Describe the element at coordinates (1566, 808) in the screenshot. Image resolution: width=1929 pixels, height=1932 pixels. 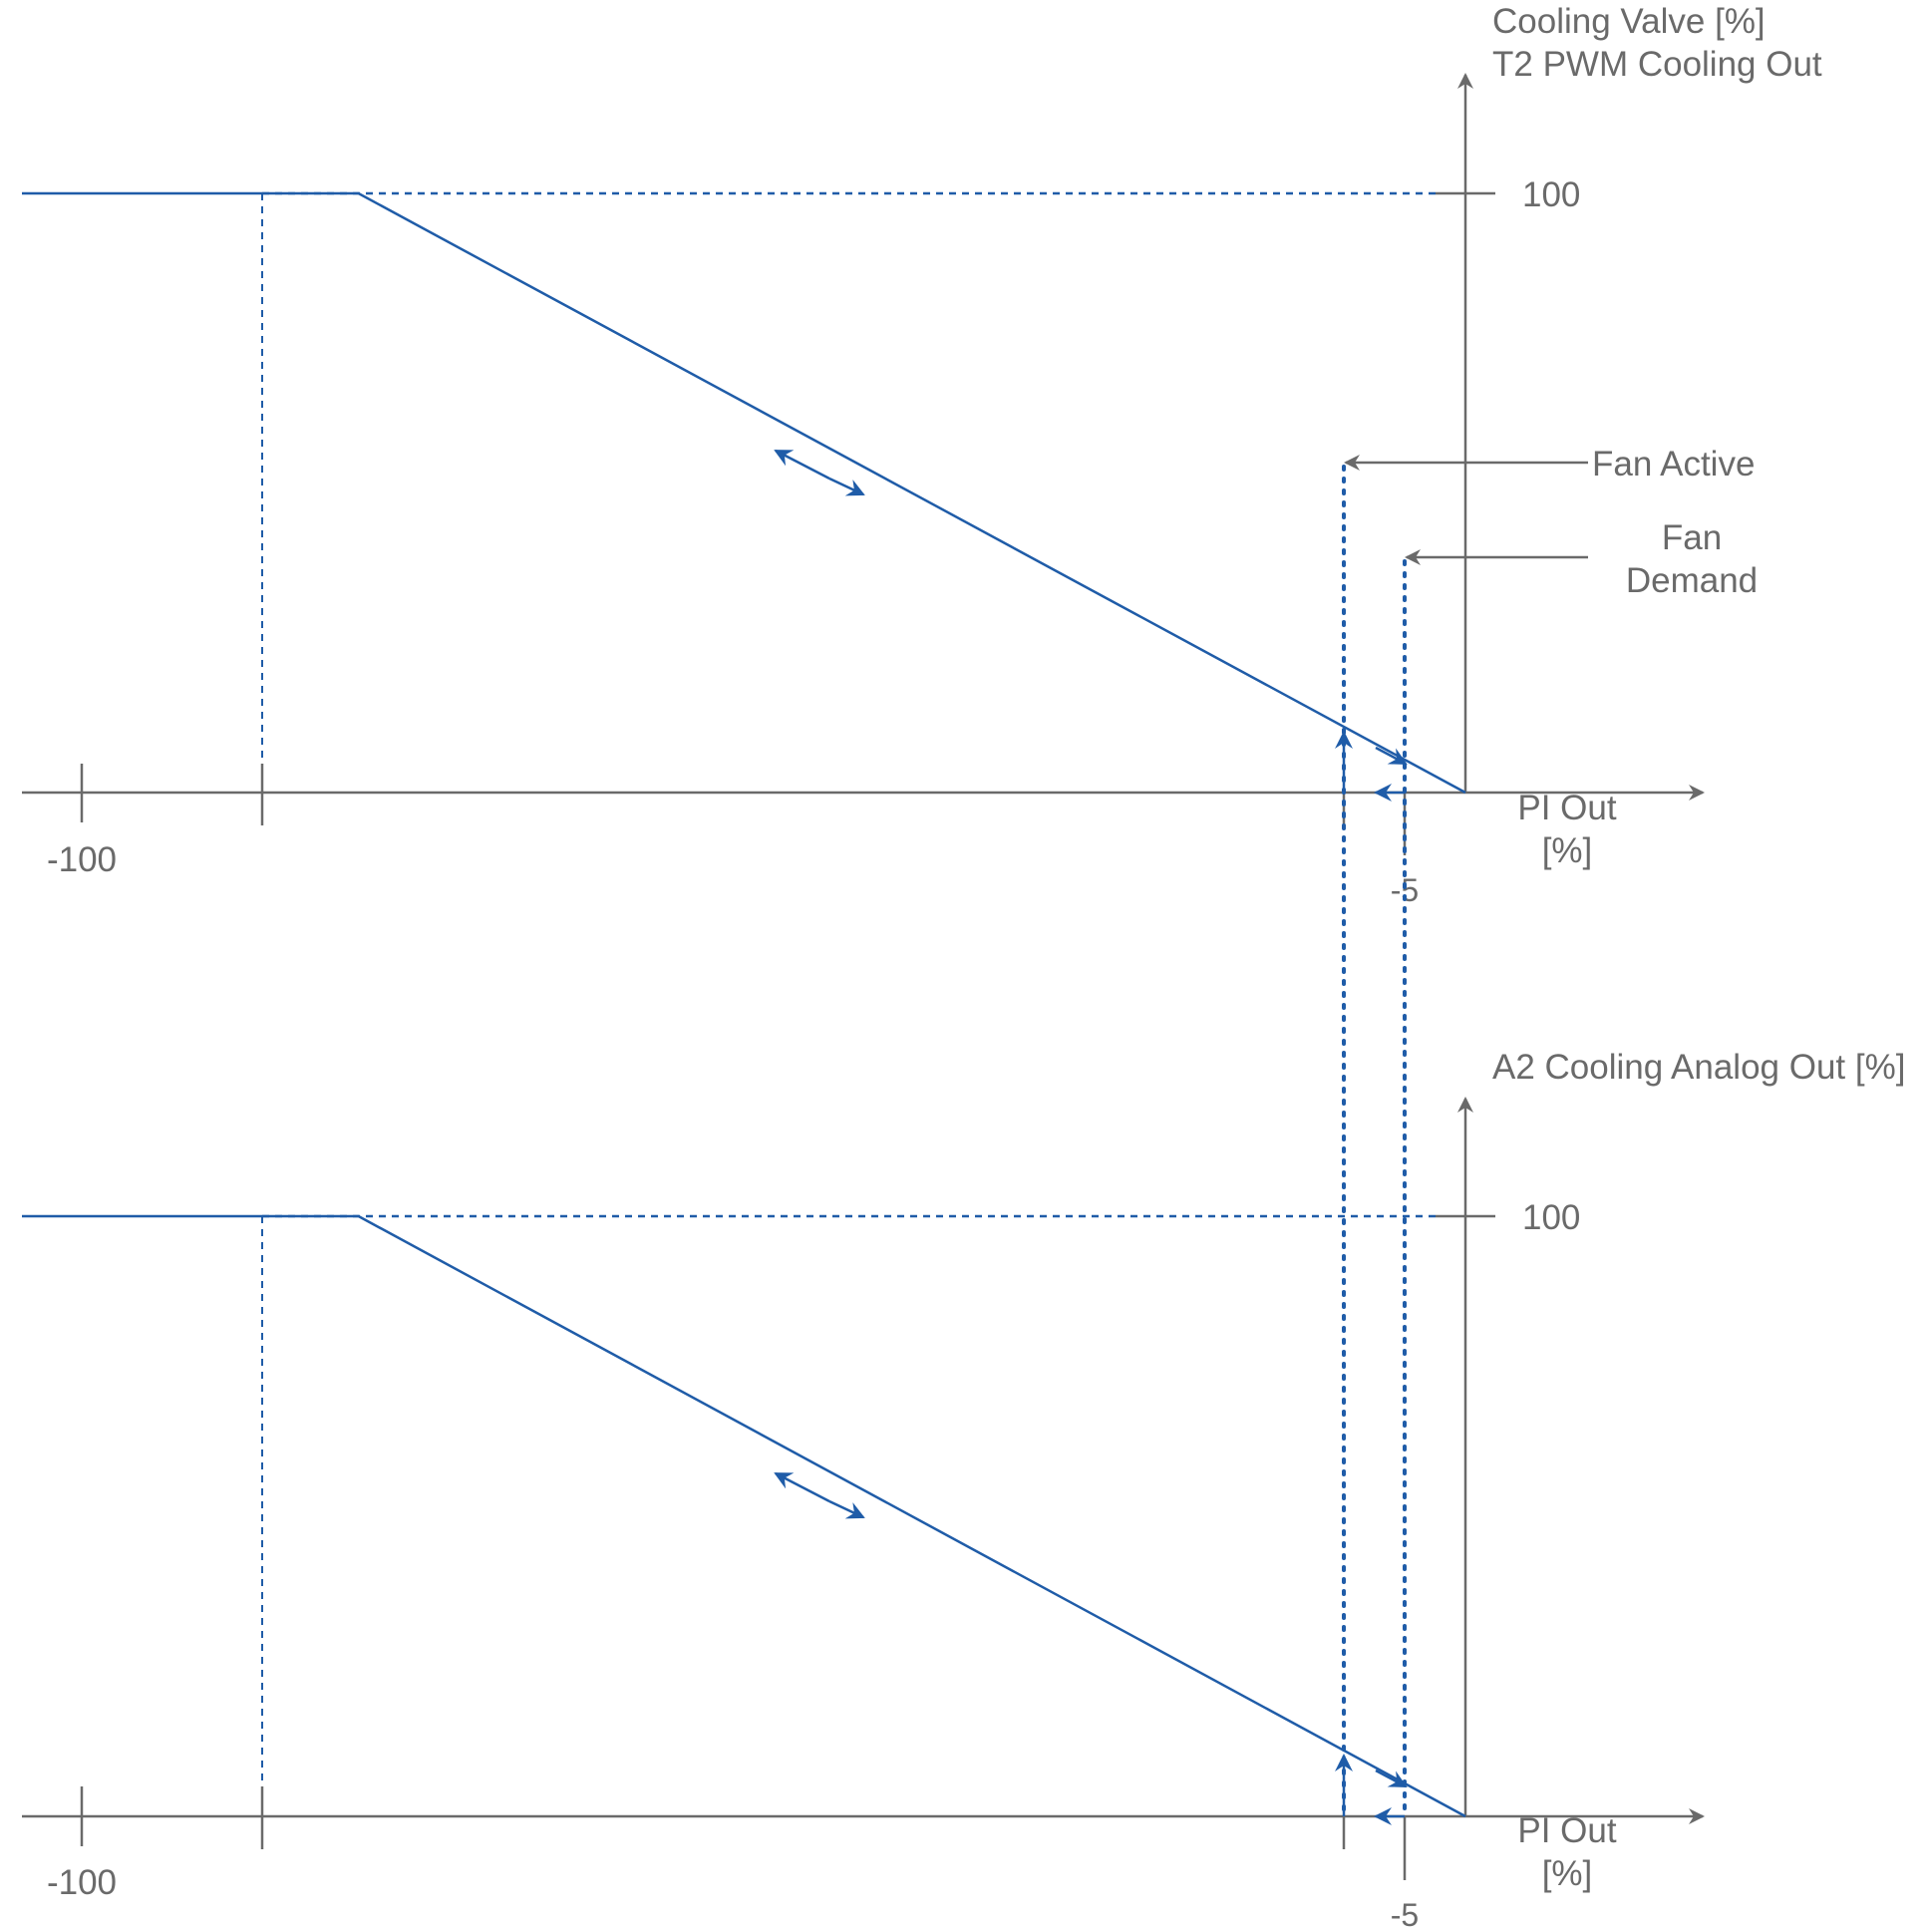
I see `top-x-axis-title-line1: PI Out` at that location.